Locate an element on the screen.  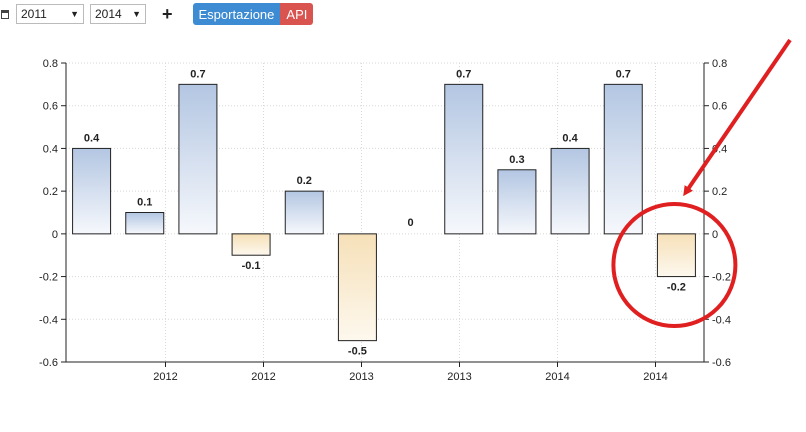
y-tick-label-right: -0.6 is located at coordinates (721, 363).